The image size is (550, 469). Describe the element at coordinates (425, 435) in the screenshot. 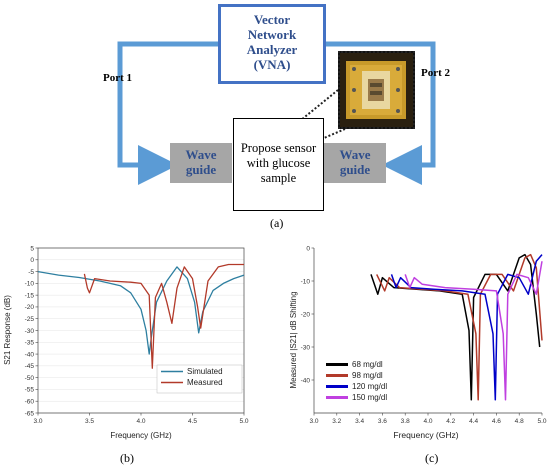

I see `chart-c-xlabel: Frequency (GHz)` at that location.